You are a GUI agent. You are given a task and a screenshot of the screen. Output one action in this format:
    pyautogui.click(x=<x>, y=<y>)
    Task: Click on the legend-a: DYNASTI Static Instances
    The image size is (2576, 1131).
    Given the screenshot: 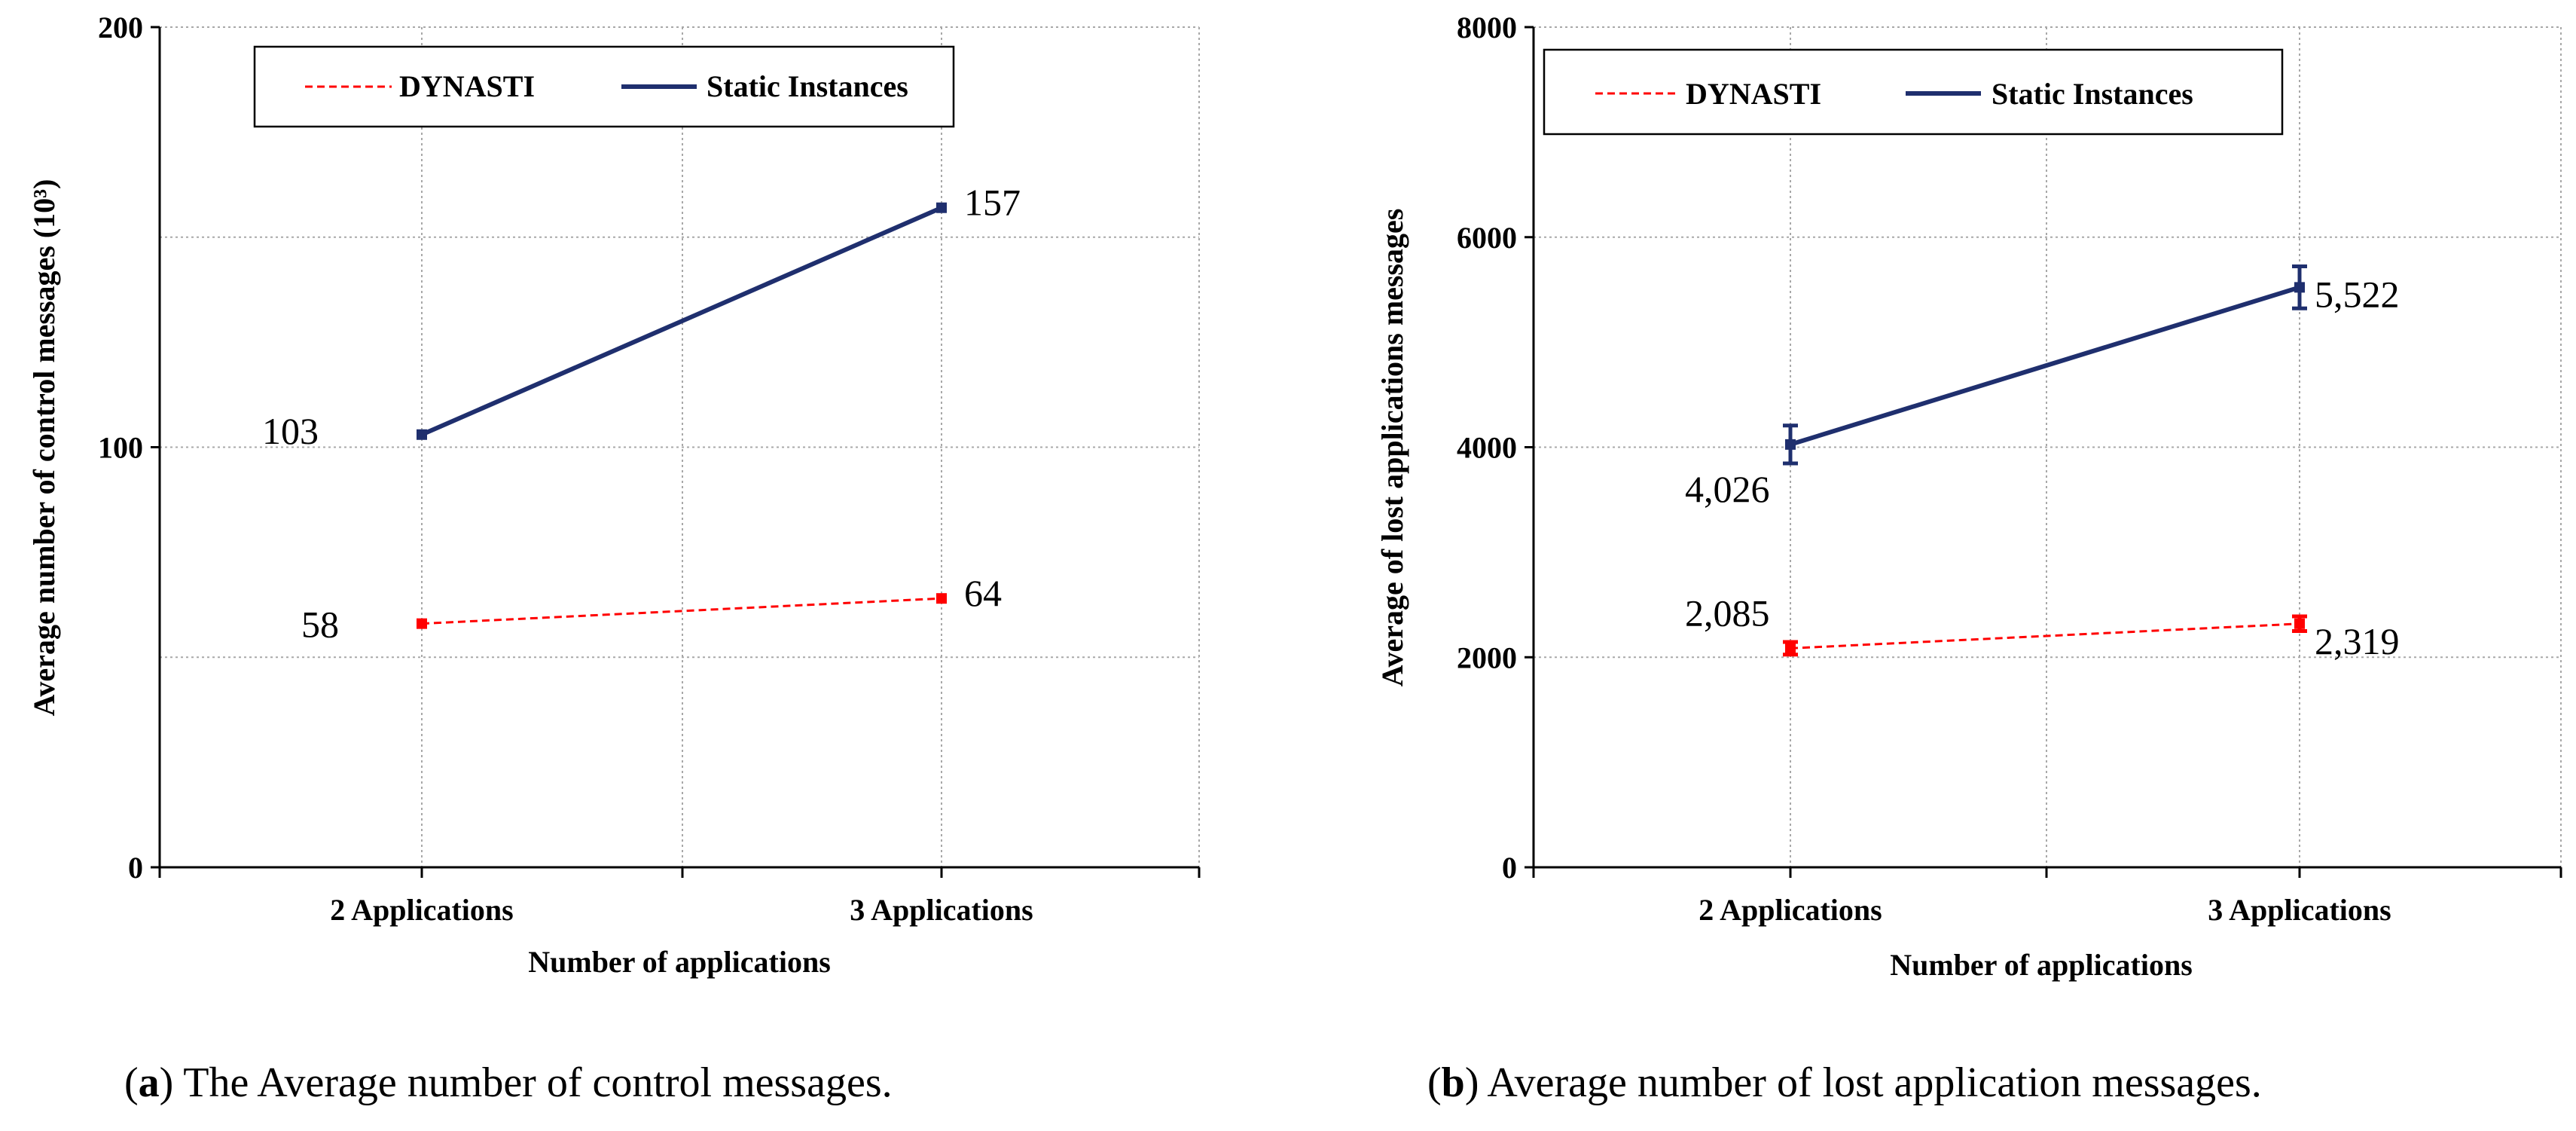 What is the action you would take?
    pyautogui.click(x=604, y=86)
    